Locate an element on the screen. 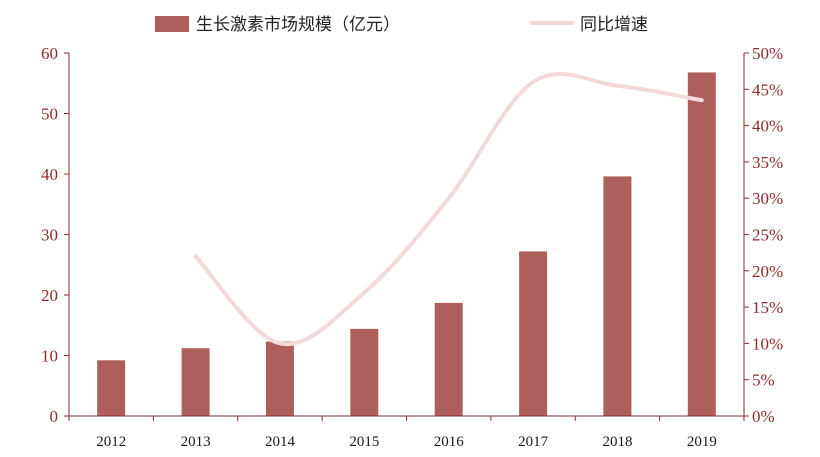  bar-2016 is located at coordinates (448, 359).